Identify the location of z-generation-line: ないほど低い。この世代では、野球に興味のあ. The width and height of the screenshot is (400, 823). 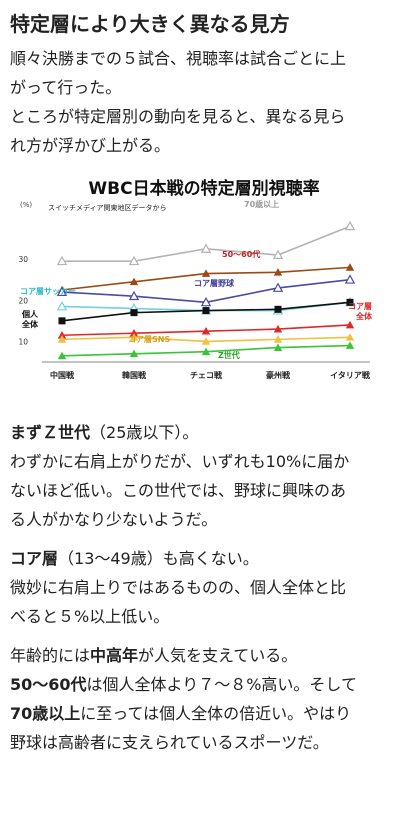
(178, 490).